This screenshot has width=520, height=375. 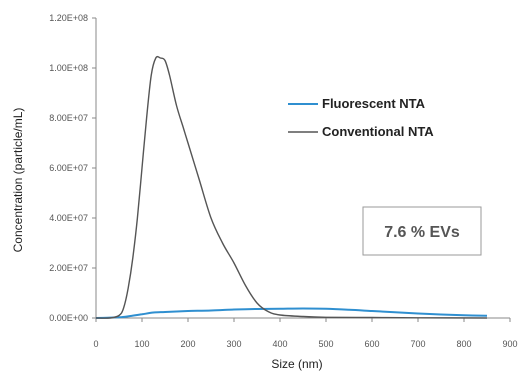 I want to click on x-tick-label: 700, so click(x=417, y=344).